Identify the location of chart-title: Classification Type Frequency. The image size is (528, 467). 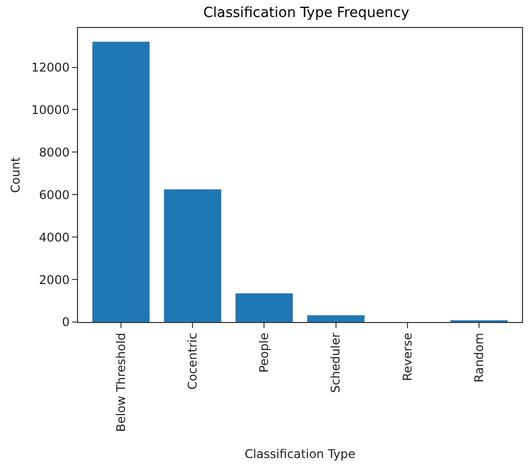
(306, 12).